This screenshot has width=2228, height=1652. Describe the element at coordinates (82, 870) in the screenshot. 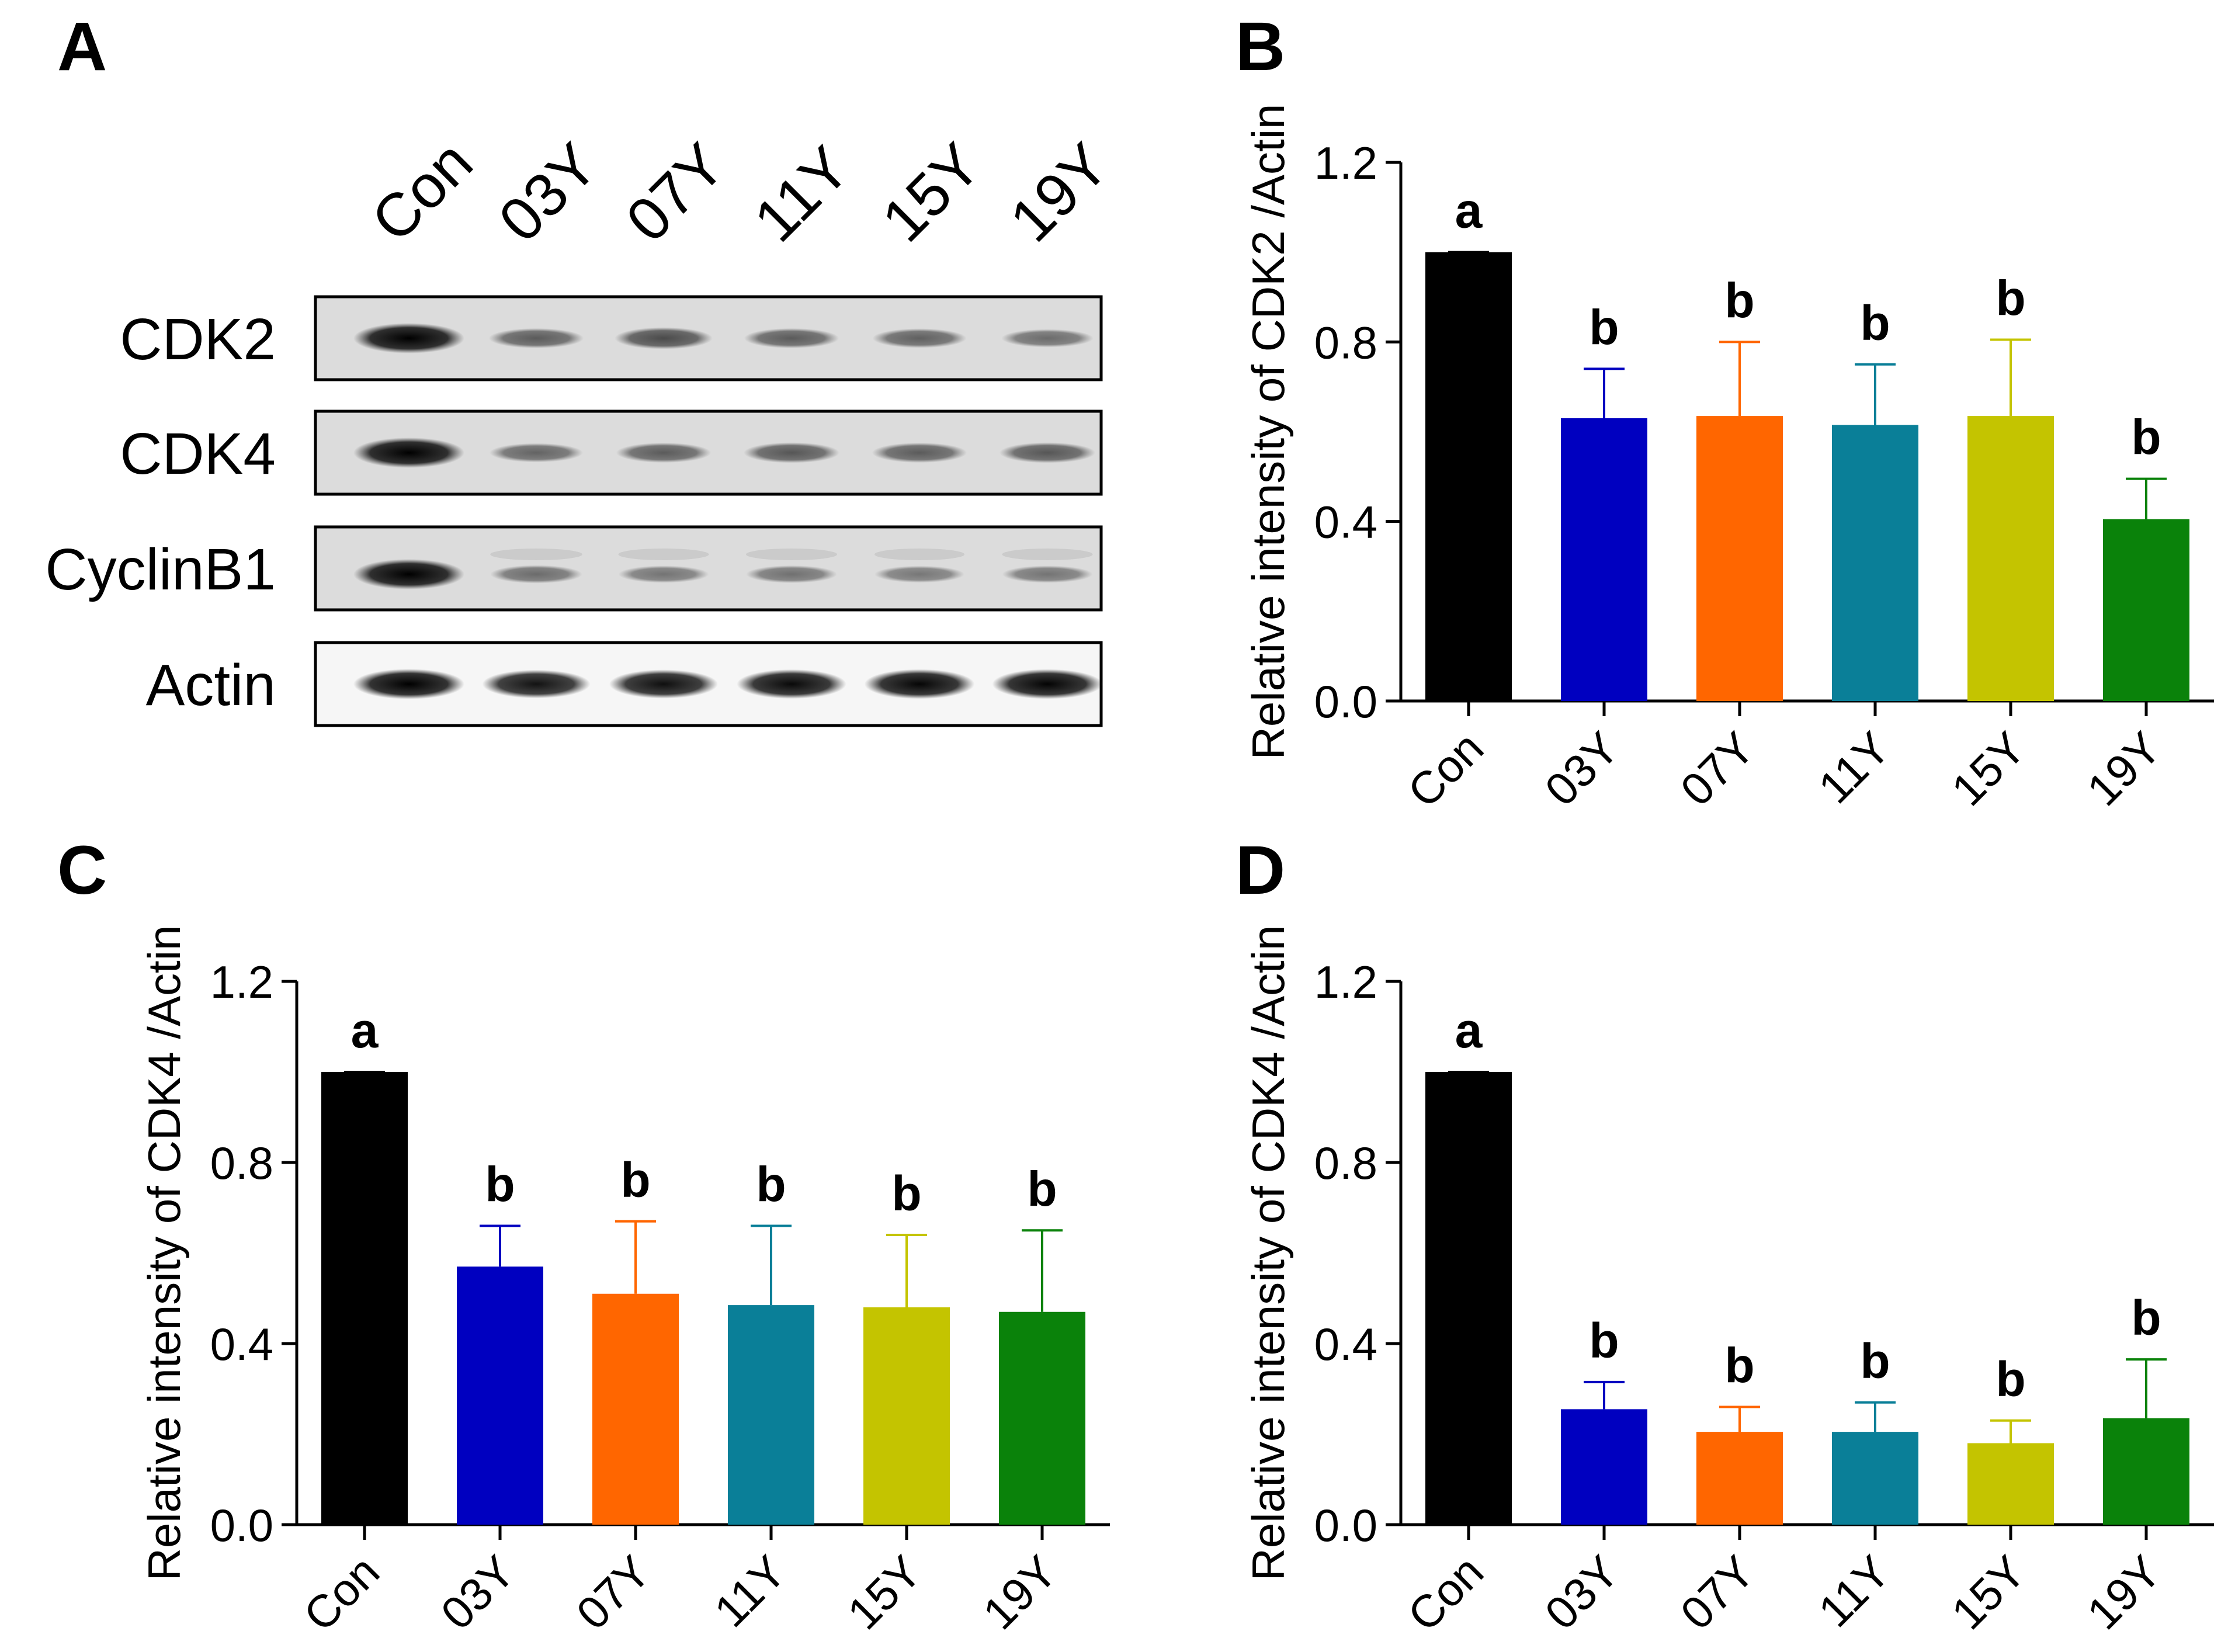

I see `panel-label-c: C` at that location.